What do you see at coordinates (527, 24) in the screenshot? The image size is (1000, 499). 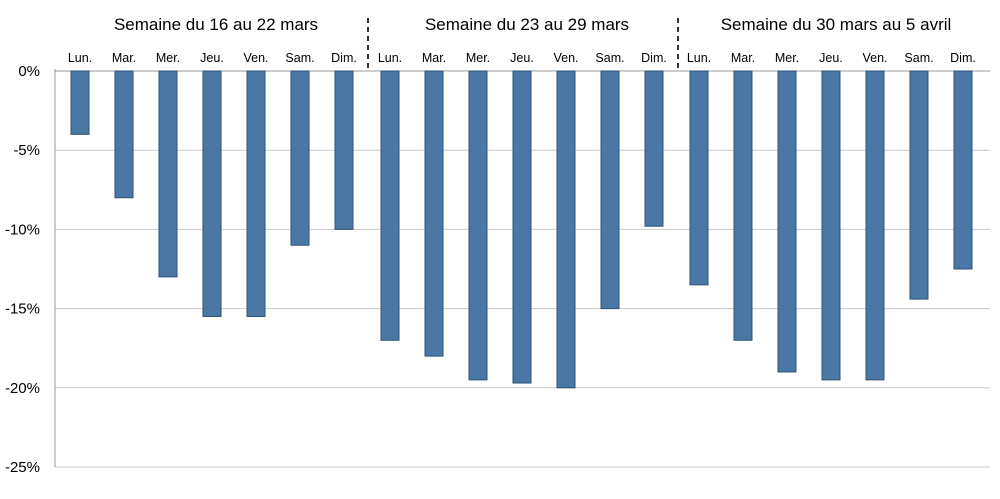 I see `week-title: Semaine du 23 au 29 mars` at bounding box center [527, 24].